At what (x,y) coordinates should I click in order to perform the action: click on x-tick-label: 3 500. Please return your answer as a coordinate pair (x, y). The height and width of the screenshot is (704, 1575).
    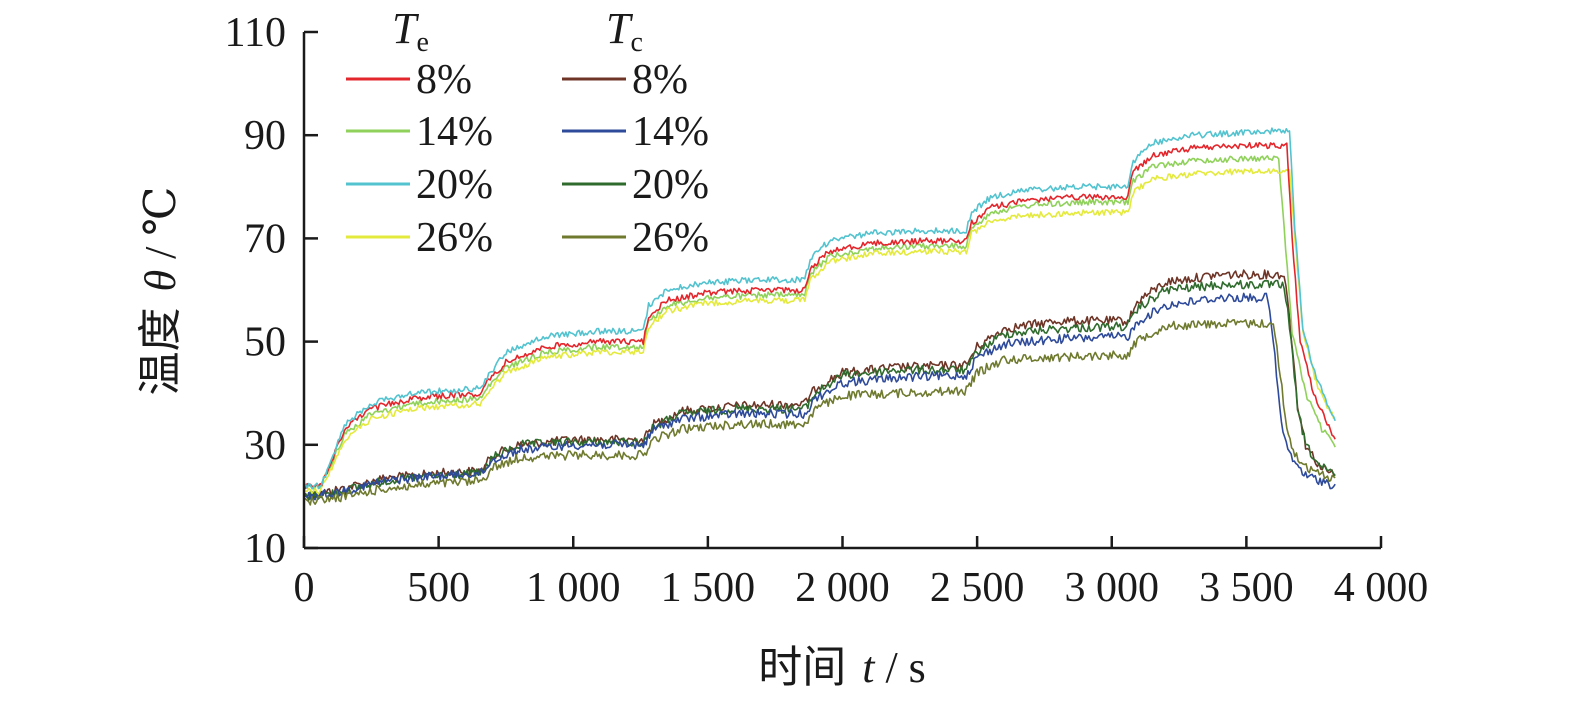
    Looking at the image, I should click on (1246, 588).